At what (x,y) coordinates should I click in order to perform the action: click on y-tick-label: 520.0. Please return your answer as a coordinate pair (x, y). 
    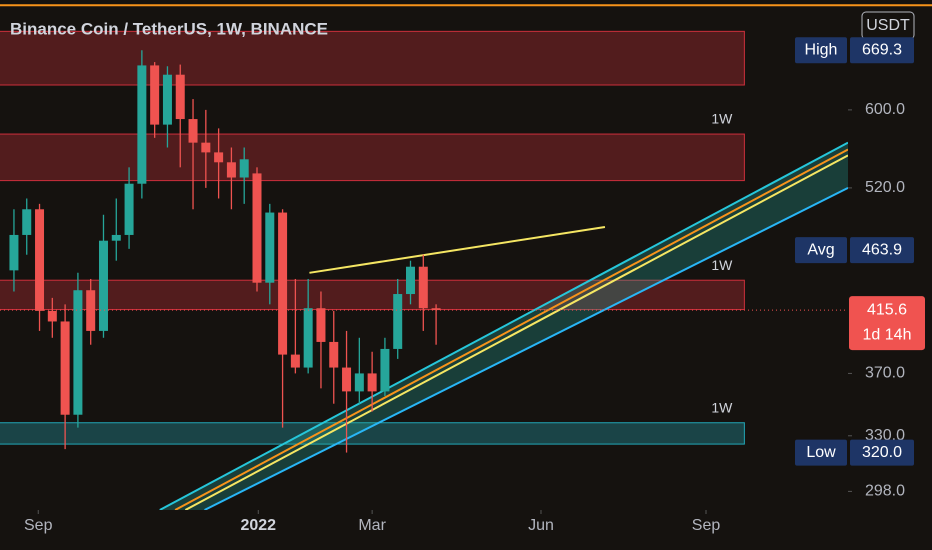
    Looking at the image, I should click on (885, 187).